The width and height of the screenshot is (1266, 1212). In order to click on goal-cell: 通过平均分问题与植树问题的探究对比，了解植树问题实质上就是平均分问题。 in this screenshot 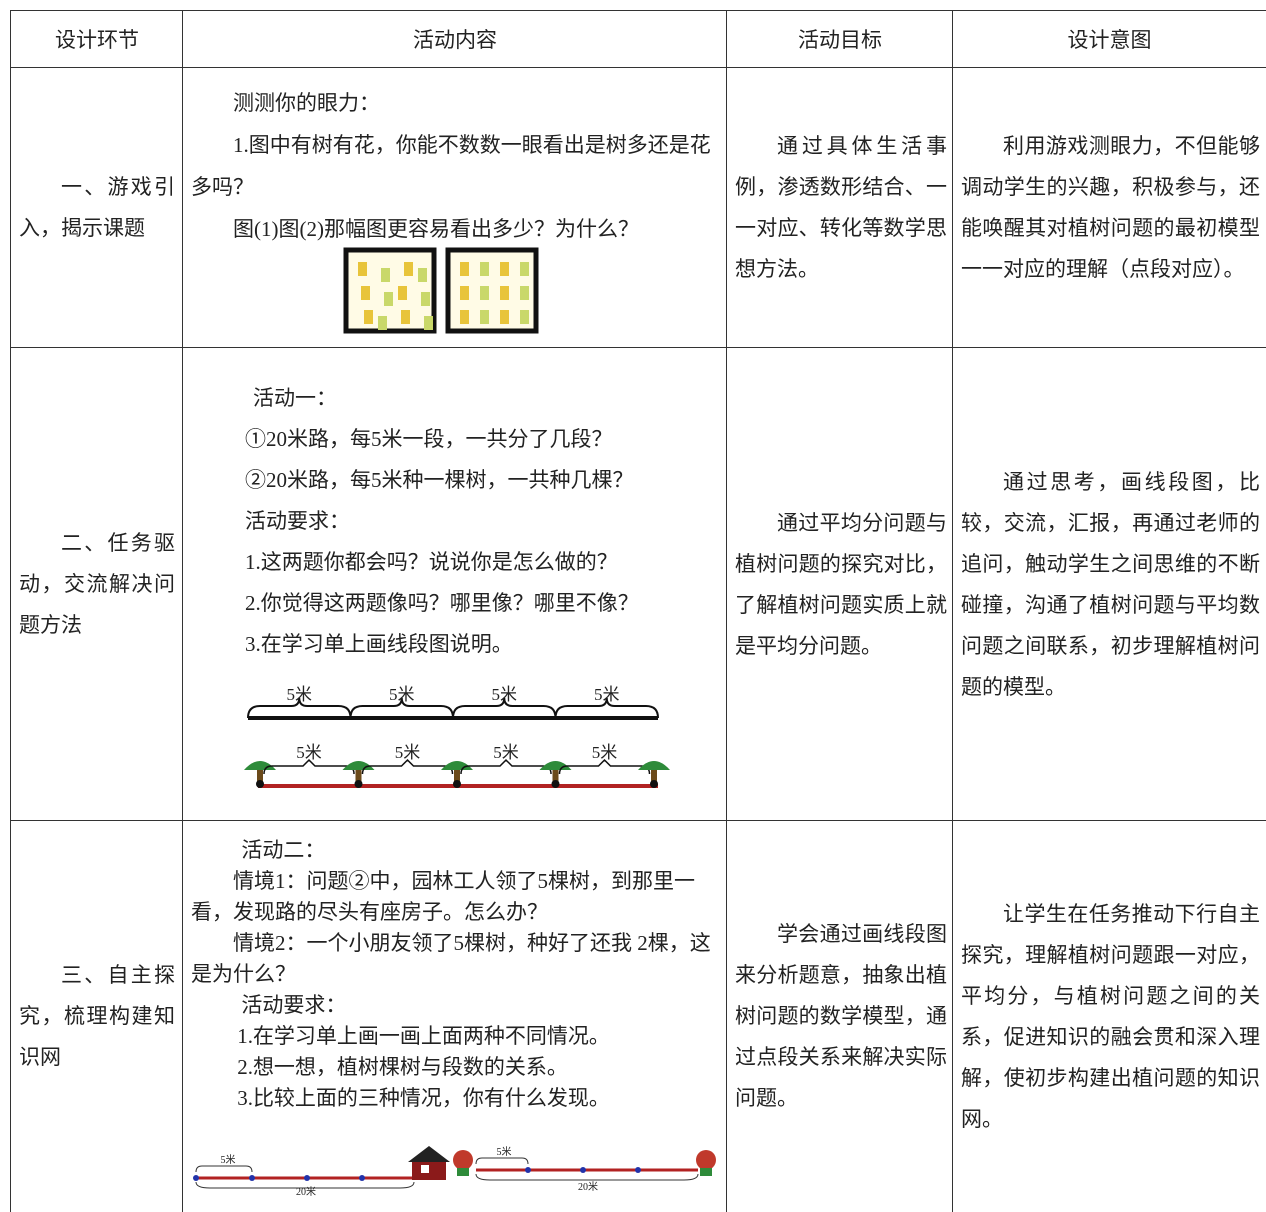, I will do `click(839, 584)`.